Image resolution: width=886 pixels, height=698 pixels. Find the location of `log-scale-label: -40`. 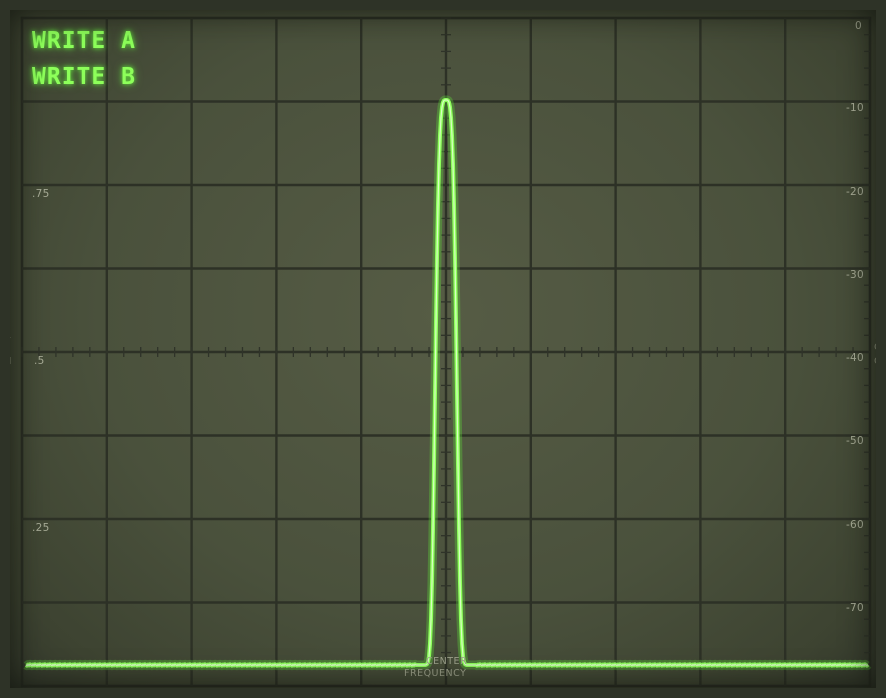

log-scale-label: -40 is located at coordinates (854, 358).